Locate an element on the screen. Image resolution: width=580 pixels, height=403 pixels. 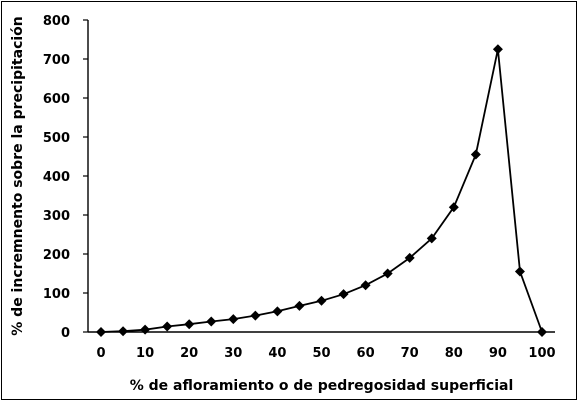
y-tick-label: 300 is located at coordinates (56, 216).